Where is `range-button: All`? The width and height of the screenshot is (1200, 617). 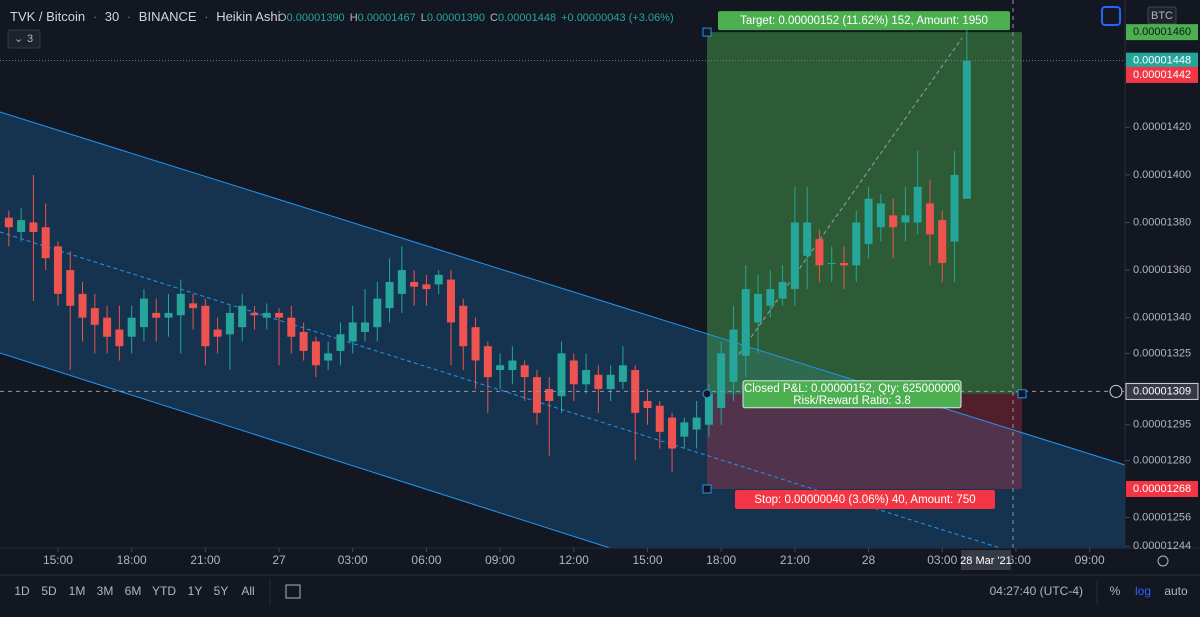 range-button: All is located at coordinates (247, 591).